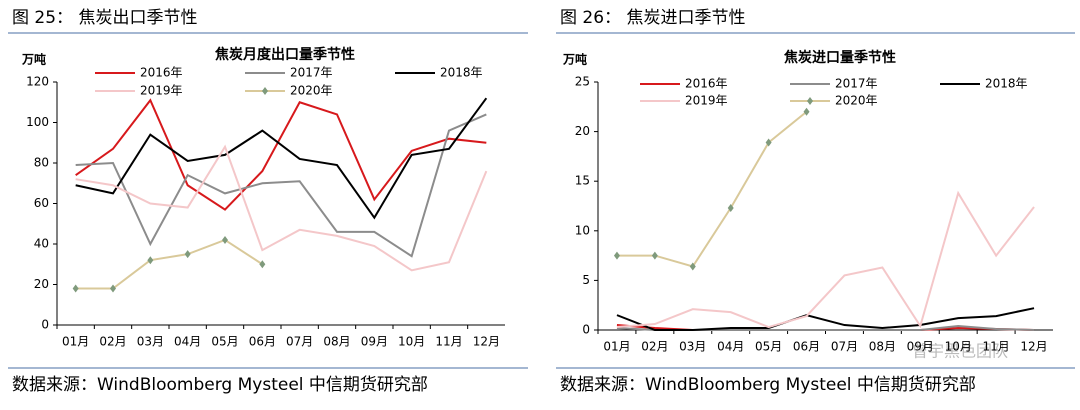 This screenshot has height=410, width=1080. Describe the element at coordinates (284, 54) in the screenshot. I see `chart-title: 焦炭月度出口量季节性` at that location.